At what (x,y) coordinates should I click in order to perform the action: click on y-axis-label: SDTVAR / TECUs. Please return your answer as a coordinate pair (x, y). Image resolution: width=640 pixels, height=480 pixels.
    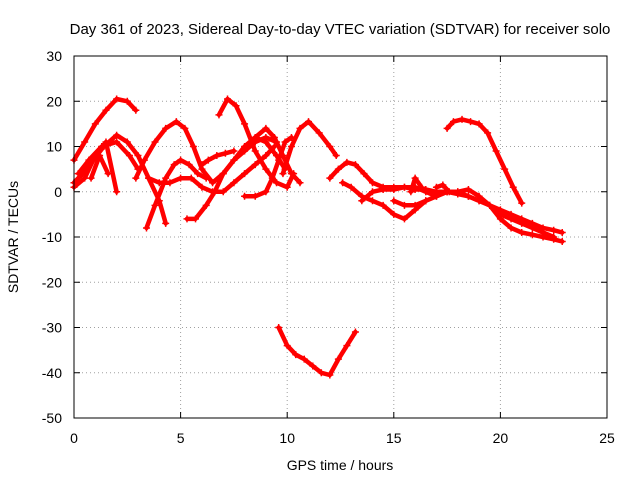
    Looking at the image, I should click on (13, 237).